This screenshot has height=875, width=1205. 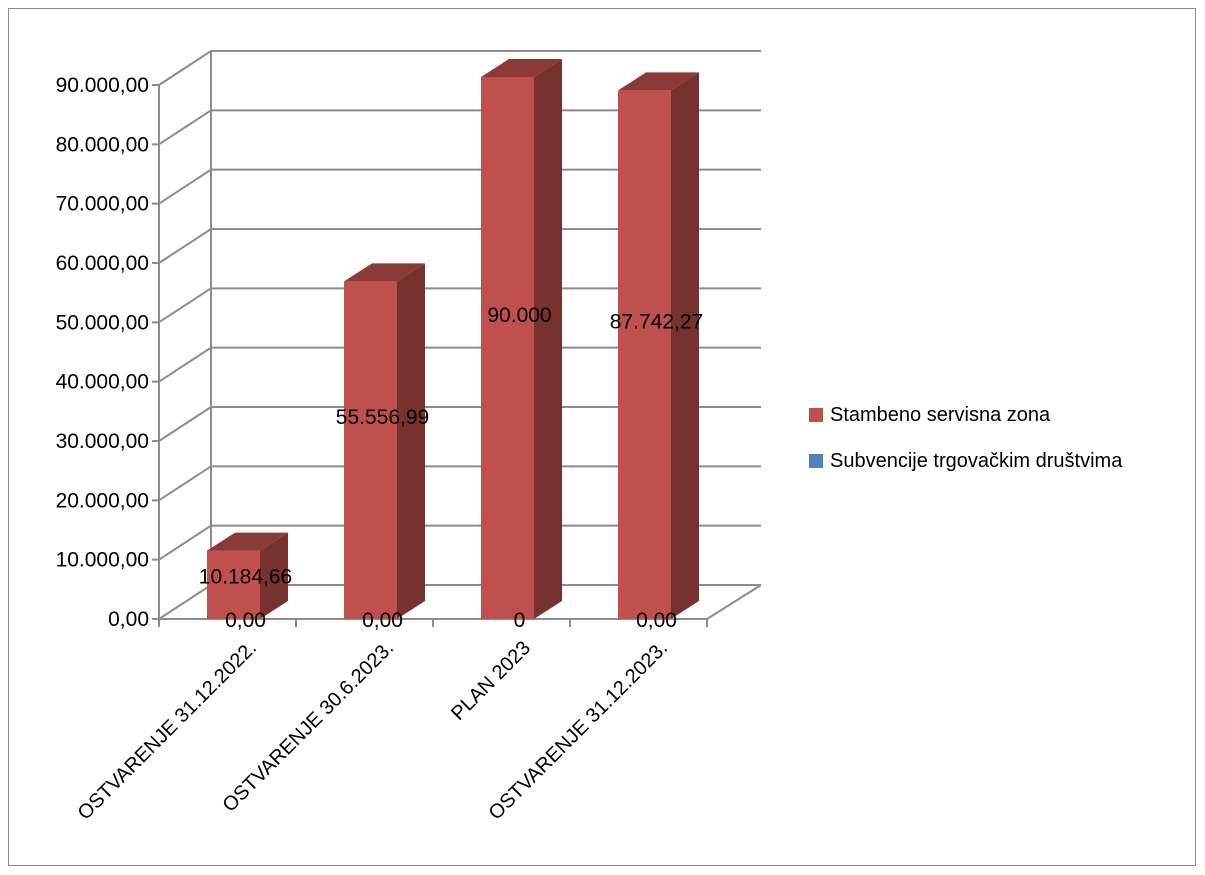 What do you see at coordinates (102, 441) in the screenshot?
I see `y-tick-label: 30.000,00` at bounding box center [102, 441].